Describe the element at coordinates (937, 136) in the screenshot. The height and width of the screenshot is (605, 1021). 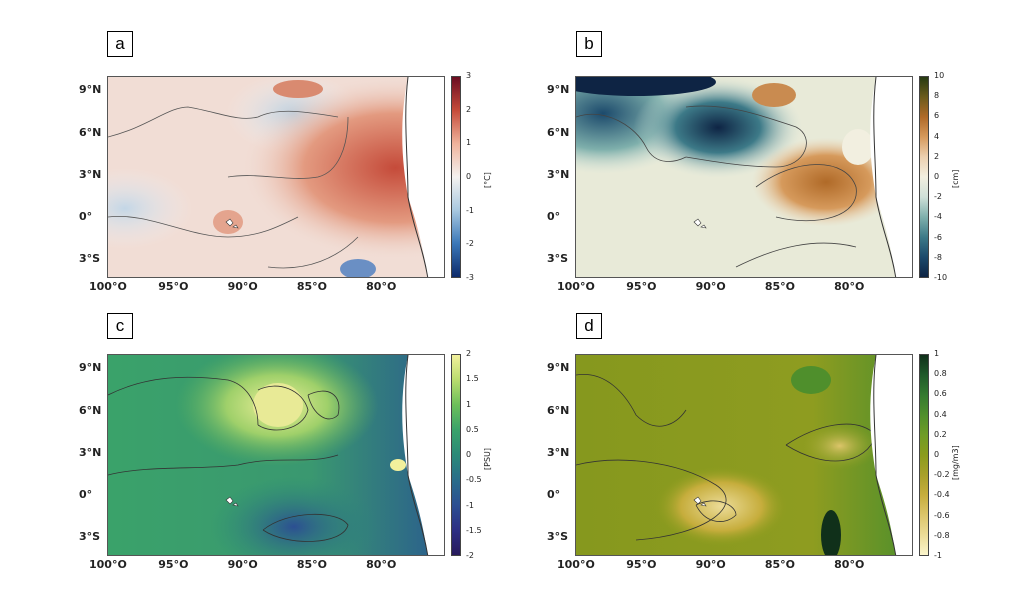
I see `colorbar-tick: 4` at that location.